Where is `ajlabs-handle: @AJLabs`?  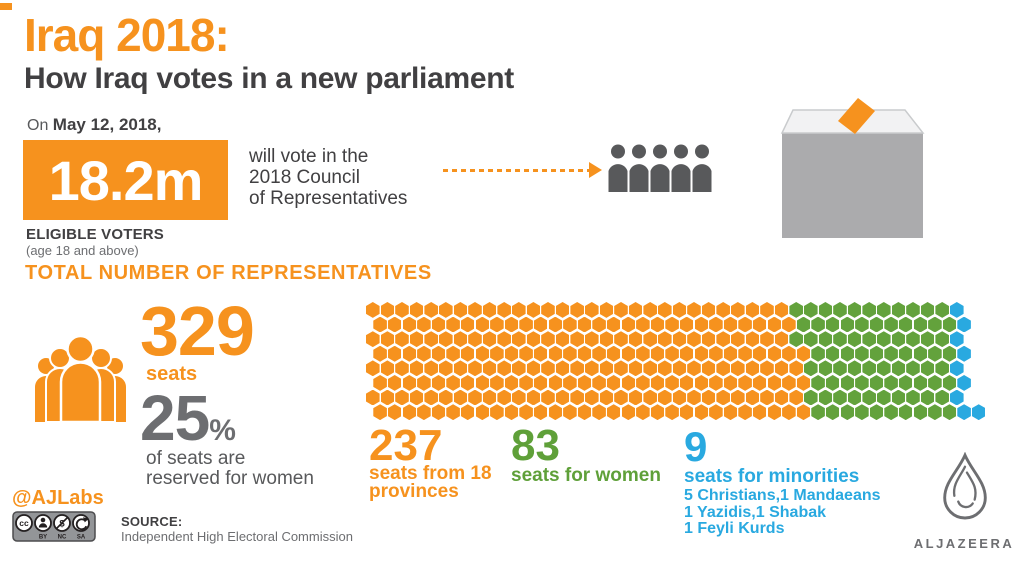
ajlabs-handle: @AJLabs is located at coordinates (58, 498).